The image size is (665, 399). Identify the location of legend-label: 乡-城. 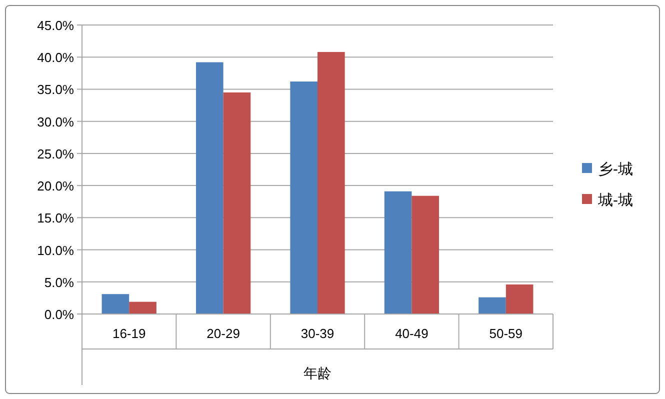
(615, 169).